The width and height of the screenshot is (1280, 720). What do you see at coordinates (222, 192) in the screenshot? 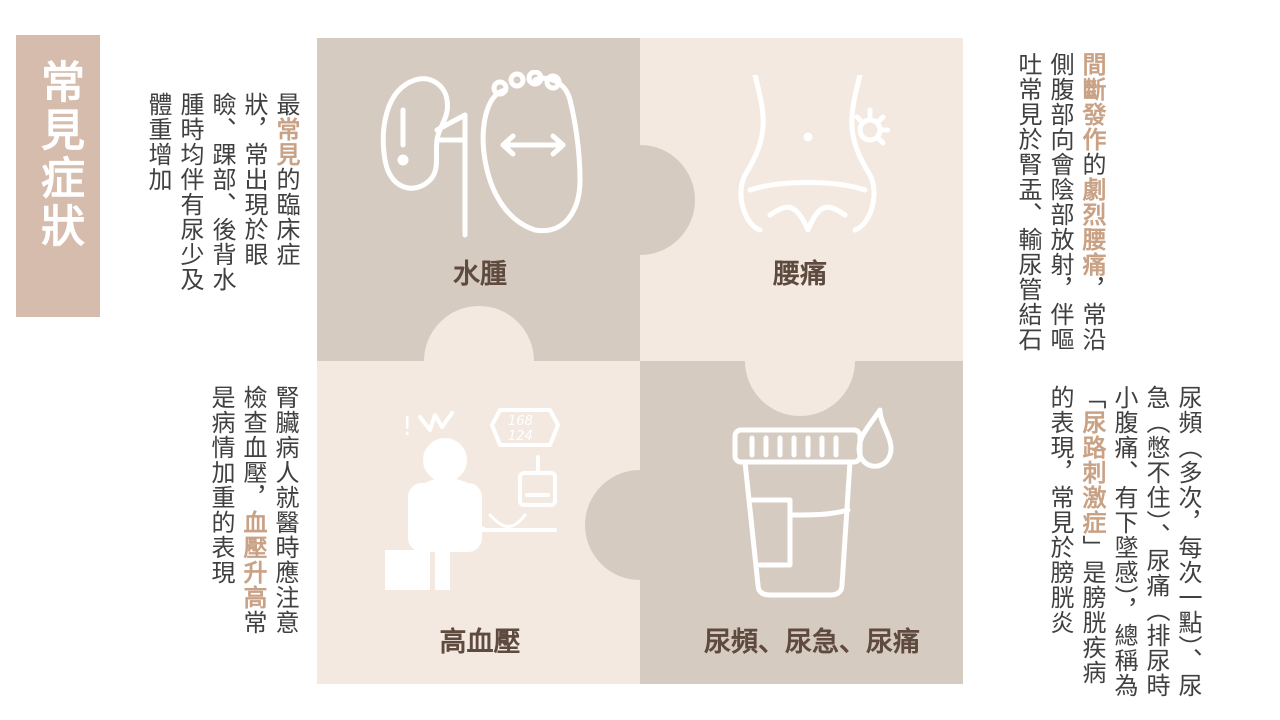
I see `edema-description: 最常見的臨床症狀，常出現於眼瞼、踝部、後背水腫時均伴有尿少及體重增加` at bounding box center [222, 192].